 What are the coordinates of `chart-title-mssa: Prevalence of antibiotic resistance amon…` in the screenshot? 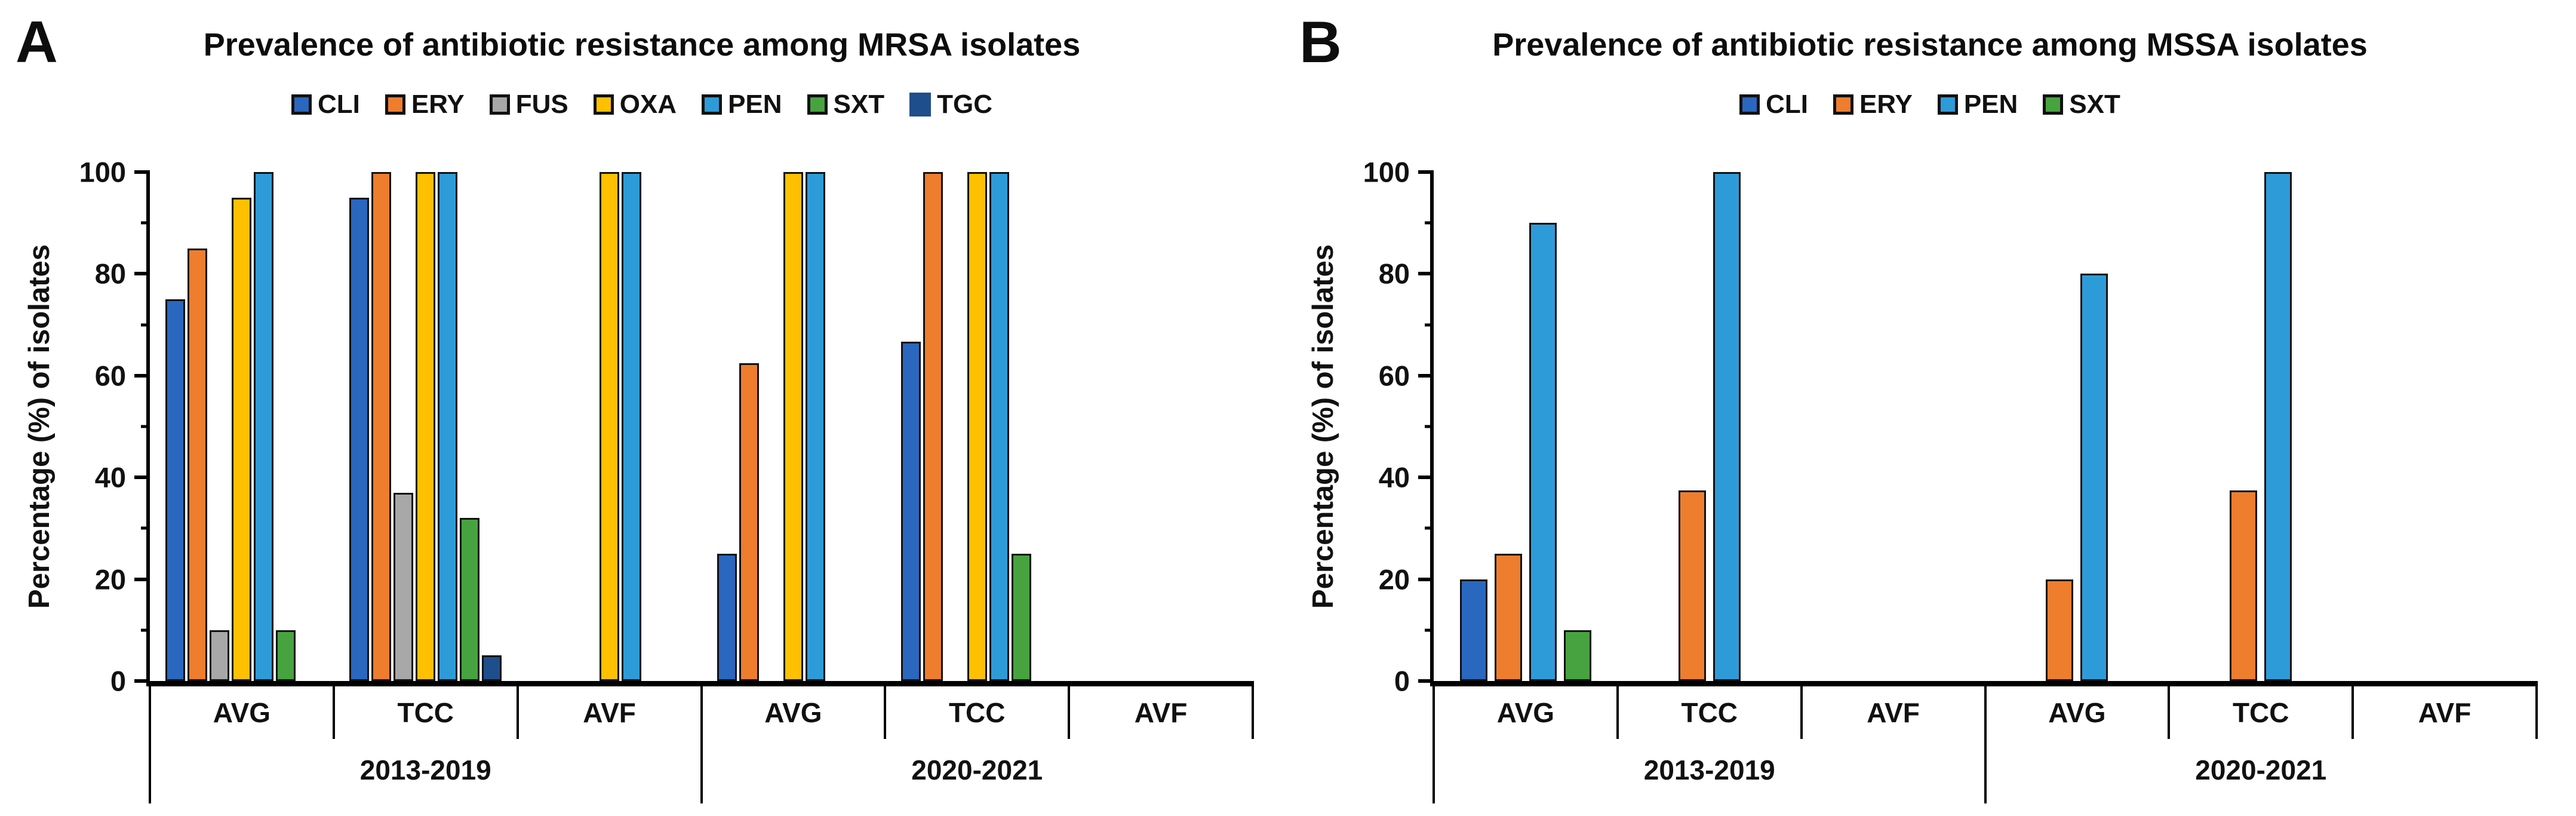 It's located at (1930, 45).